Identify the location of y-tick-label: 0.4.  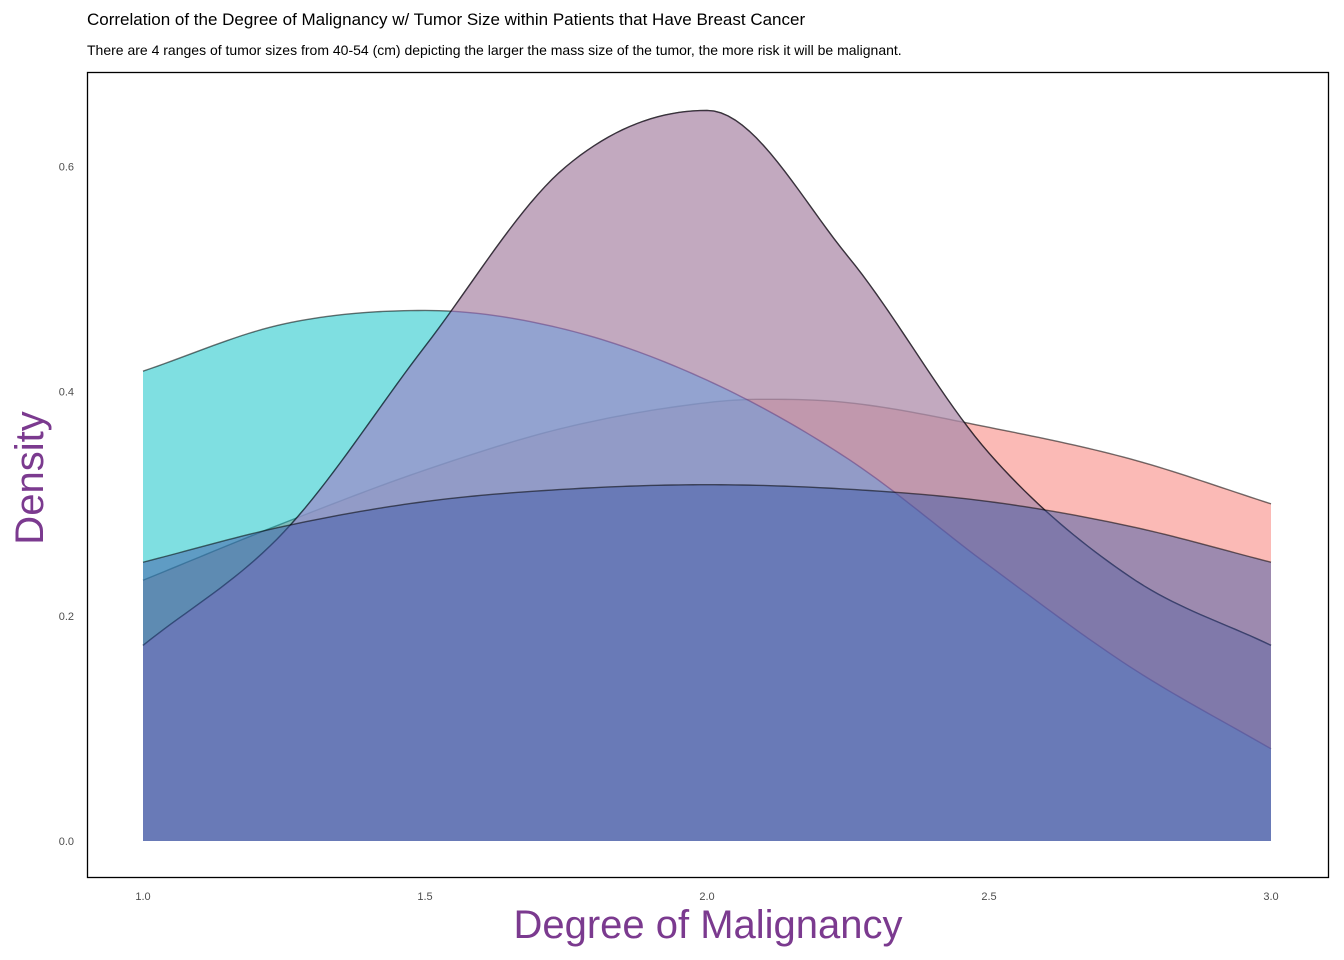
(66, 392).